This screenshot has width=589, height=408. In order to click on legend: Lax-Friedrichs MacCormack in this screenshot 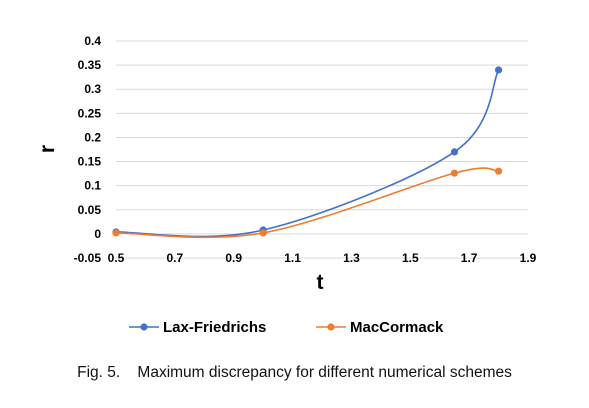, I will do `click(286, 327)`.